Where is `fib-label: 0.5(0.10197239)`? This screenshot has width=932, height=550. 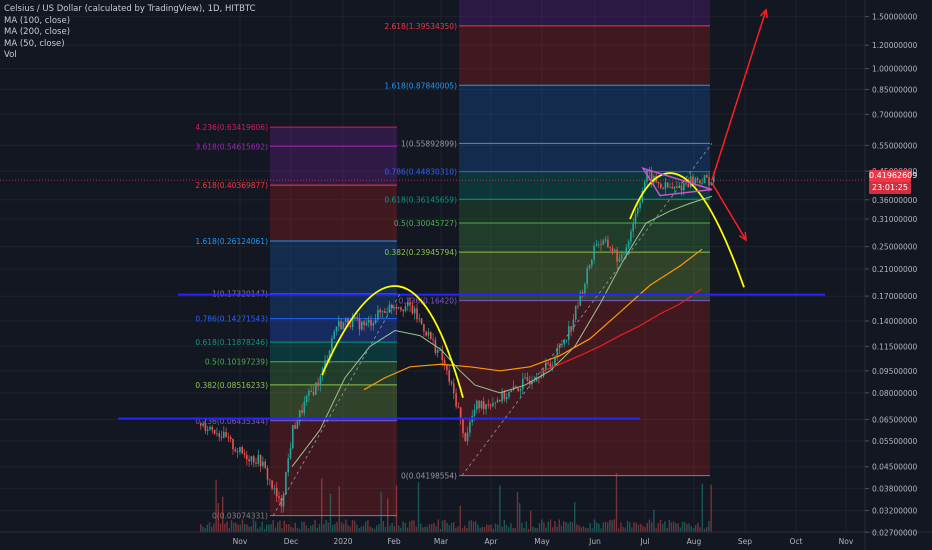
fib-label: 0.5(0.10197239) is located at coordinates (236, 362).